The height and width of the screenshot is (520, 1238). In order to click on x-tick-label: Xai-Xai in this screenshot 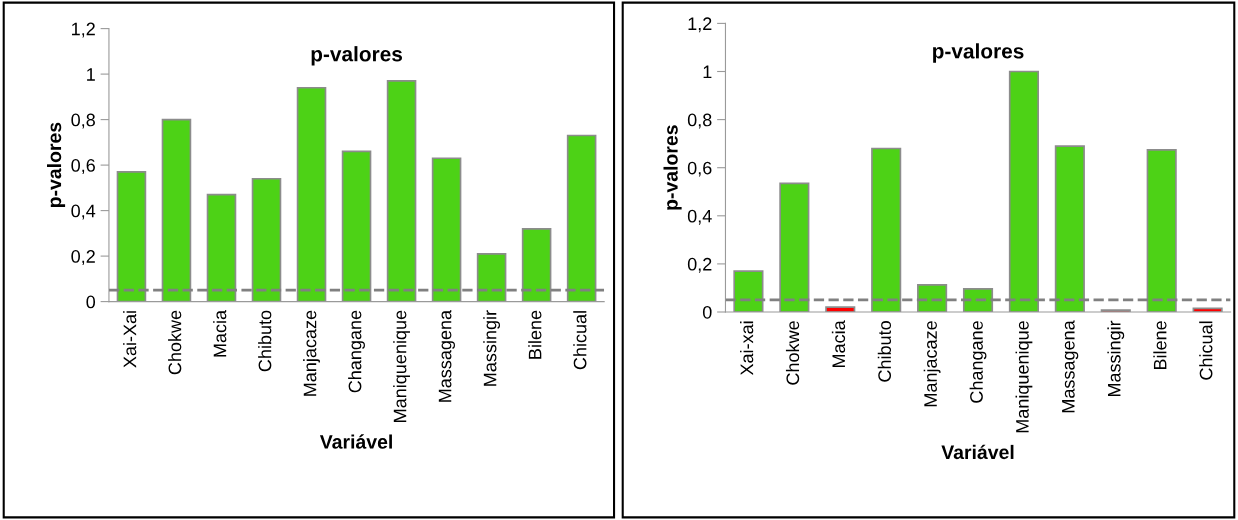, I will do `click(130, 339)`.